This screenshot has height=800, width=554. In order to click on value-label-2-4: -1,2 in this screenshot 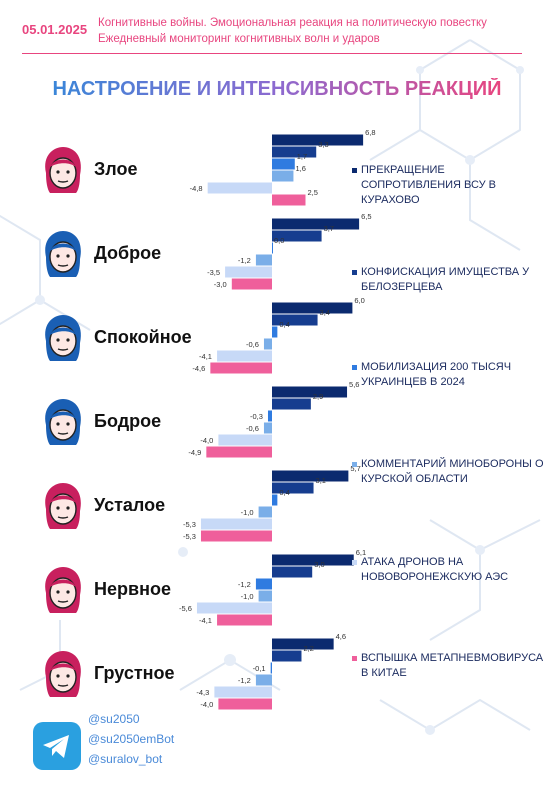, I will do `click(244, 260)`.